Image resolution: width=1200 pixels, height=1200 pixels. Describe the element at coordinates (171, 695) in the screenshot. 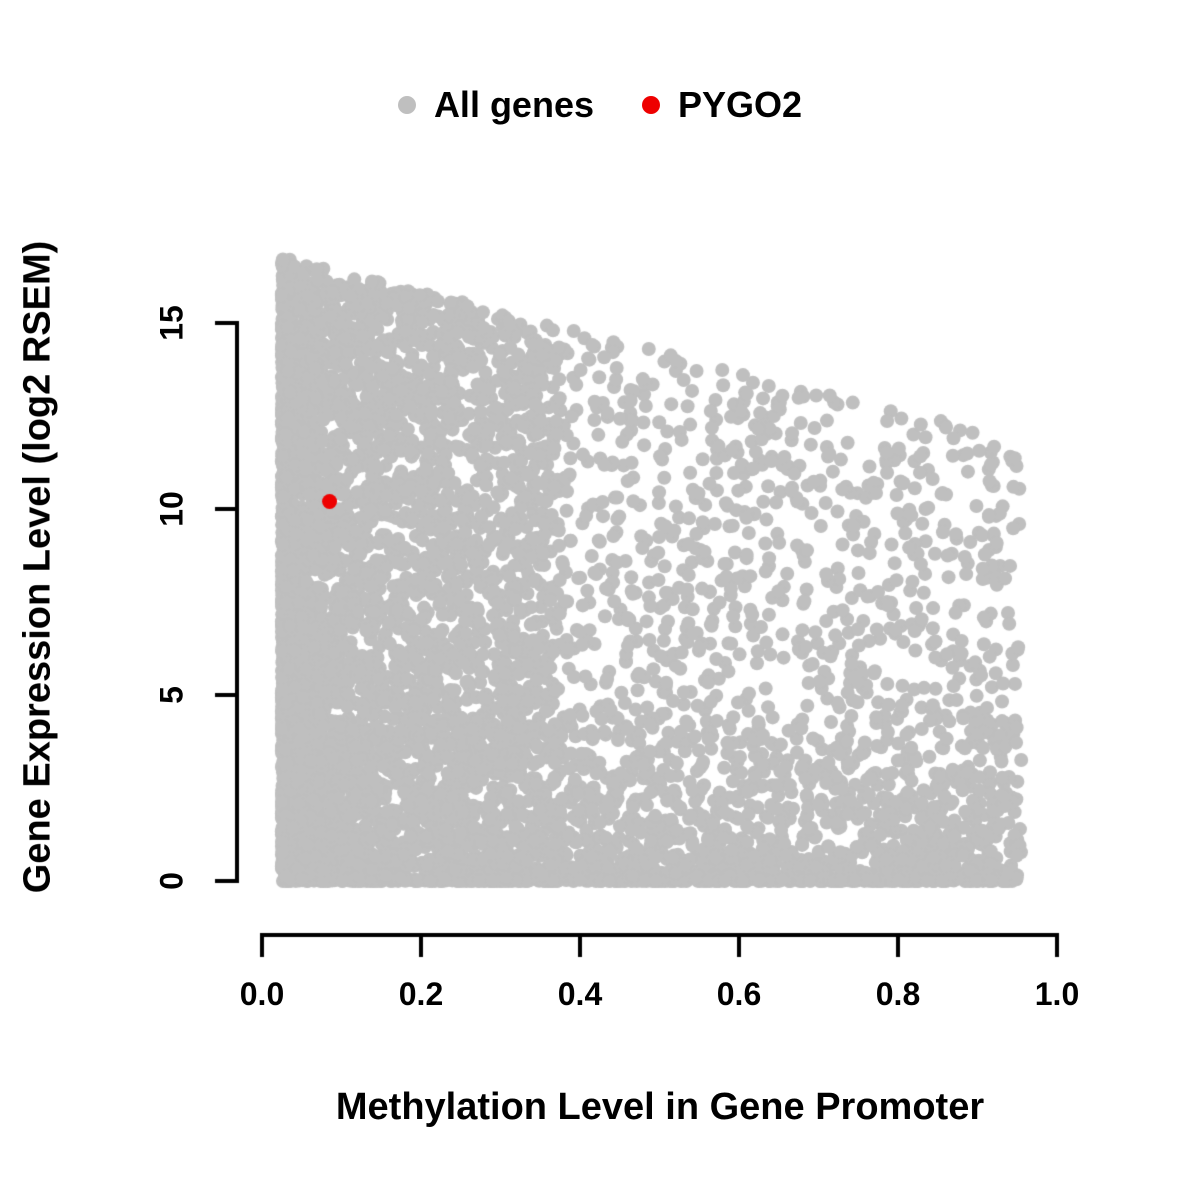

I see `y-tick-label: 5` at that location.